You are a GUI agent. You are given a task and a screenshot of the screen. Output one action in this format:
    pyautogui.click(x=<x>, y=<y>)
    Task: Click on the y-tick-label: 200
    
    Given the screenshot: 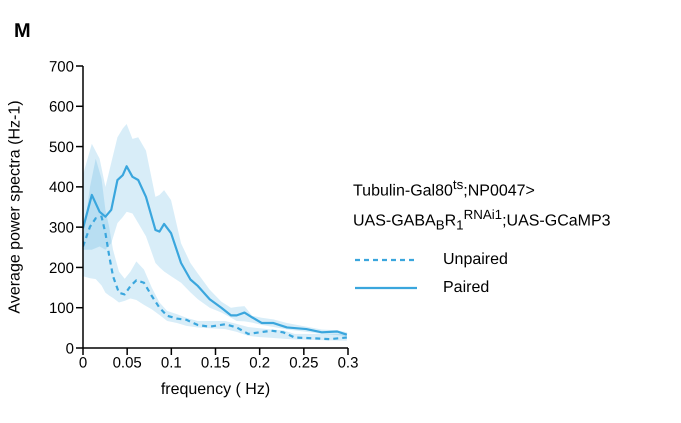 What is the action you would take?
    pyautogui.click(x=61, y=268)
    